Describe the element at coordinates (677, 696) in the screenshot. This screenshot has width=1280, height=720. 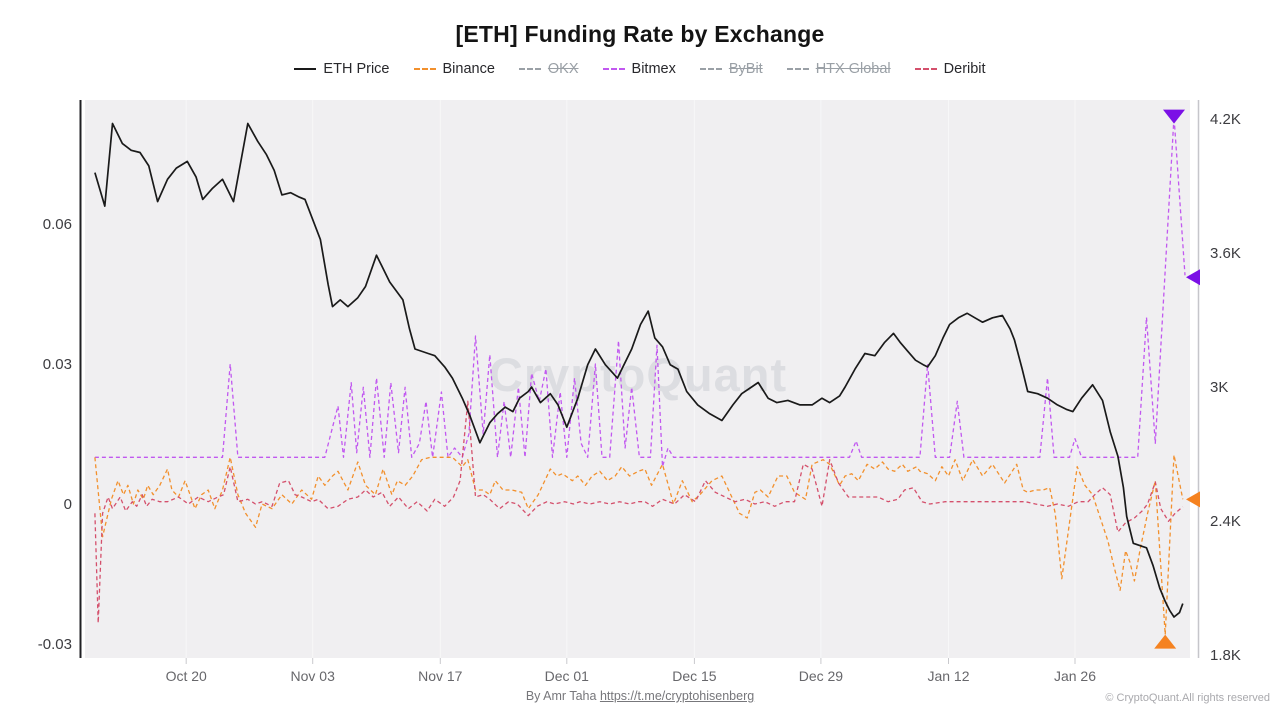
I see `telegram-link: https://t.me/cryptohisenberg` at that location.